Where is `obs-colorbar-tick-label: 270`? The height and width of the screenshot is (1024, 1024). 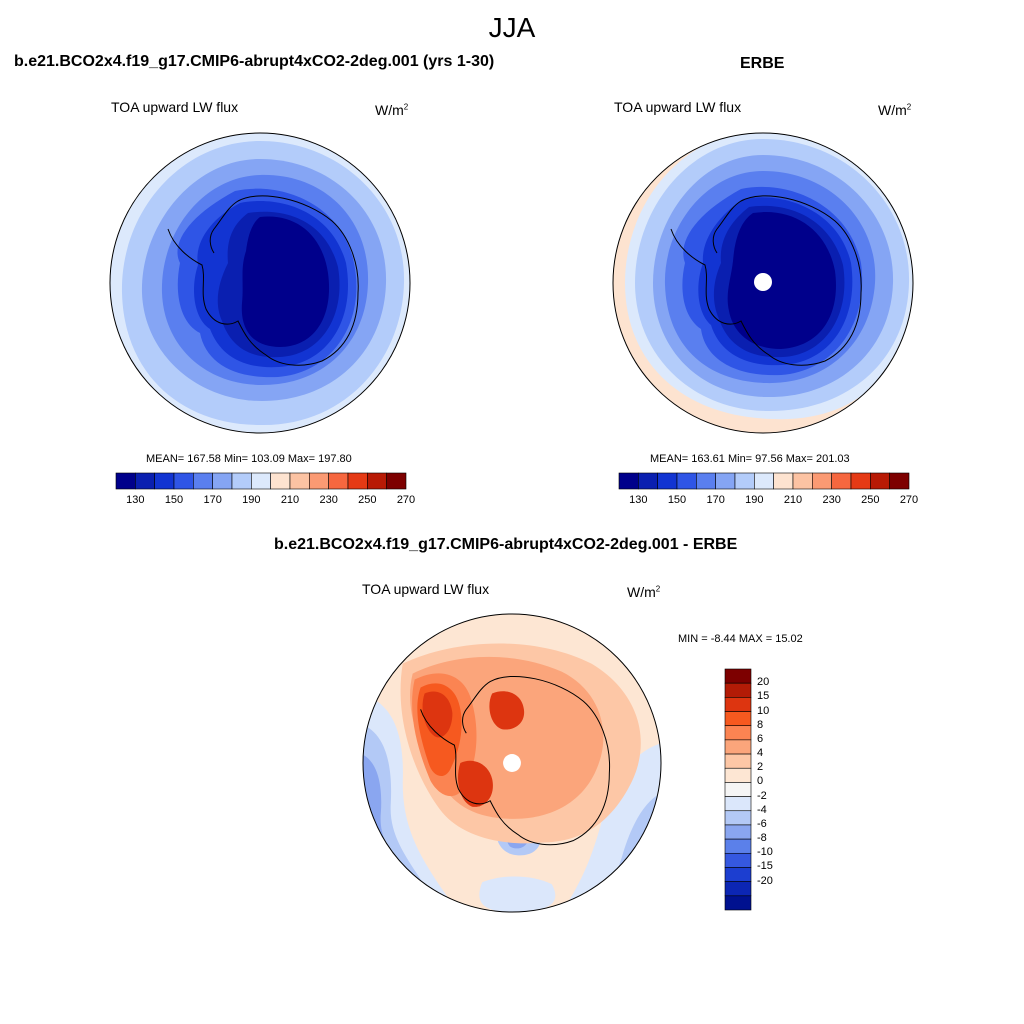
obs-colorbar-tick-label: 270 is located at coordinates (909, 500).